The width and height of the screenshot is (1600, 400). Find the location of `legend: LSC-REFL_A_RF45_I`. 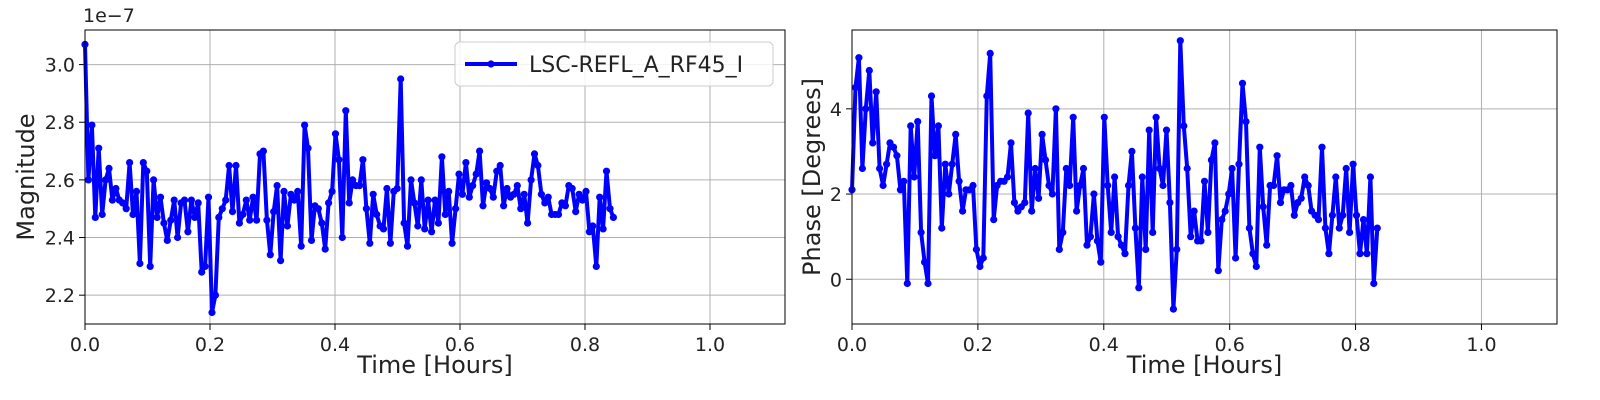

legend: LSC-REFL_A_RF45_I is located at coordinates (614, 64).